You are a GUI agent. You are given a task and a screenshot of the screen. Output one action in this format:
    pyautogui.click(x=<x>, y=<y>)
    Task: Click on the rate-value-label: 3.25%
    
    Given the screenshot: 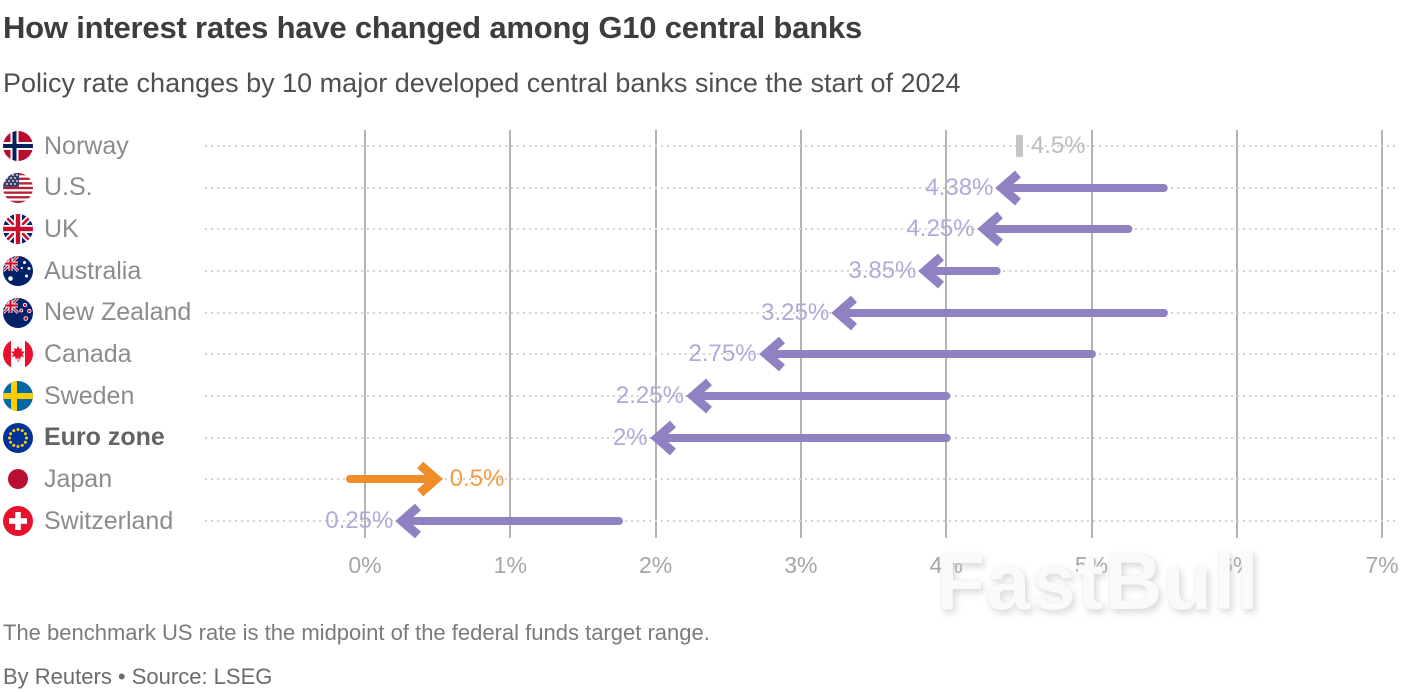 What is the action you would take?
    pyautogui.click(x=795, y=312)
    